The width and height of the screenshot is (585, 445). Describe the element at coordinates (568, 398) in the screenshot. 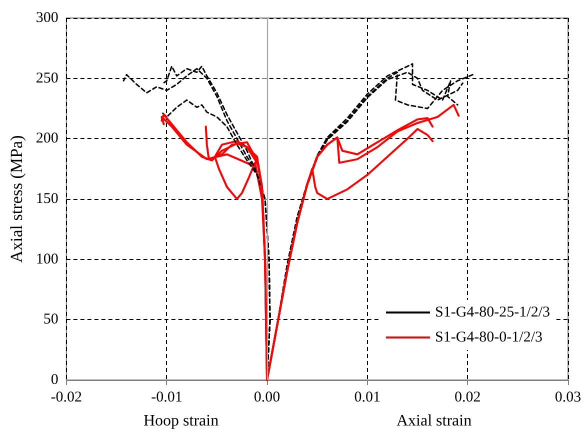

I see `x-tick-label: 0.03` at that location.